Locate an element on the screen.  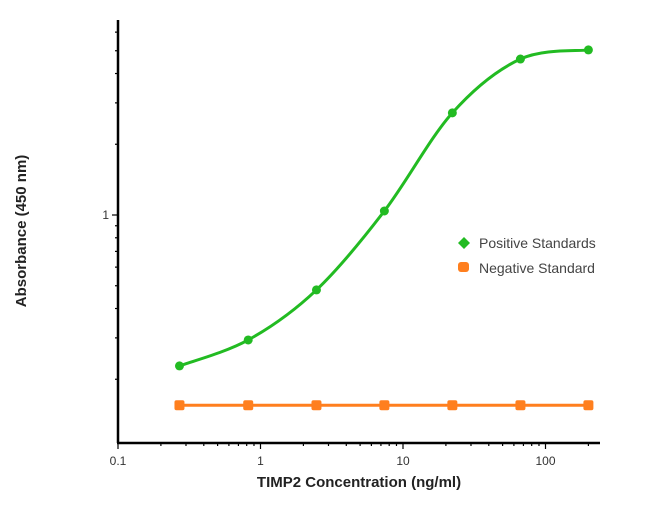
legend-marker-negative is located at coordinates (463, 267).